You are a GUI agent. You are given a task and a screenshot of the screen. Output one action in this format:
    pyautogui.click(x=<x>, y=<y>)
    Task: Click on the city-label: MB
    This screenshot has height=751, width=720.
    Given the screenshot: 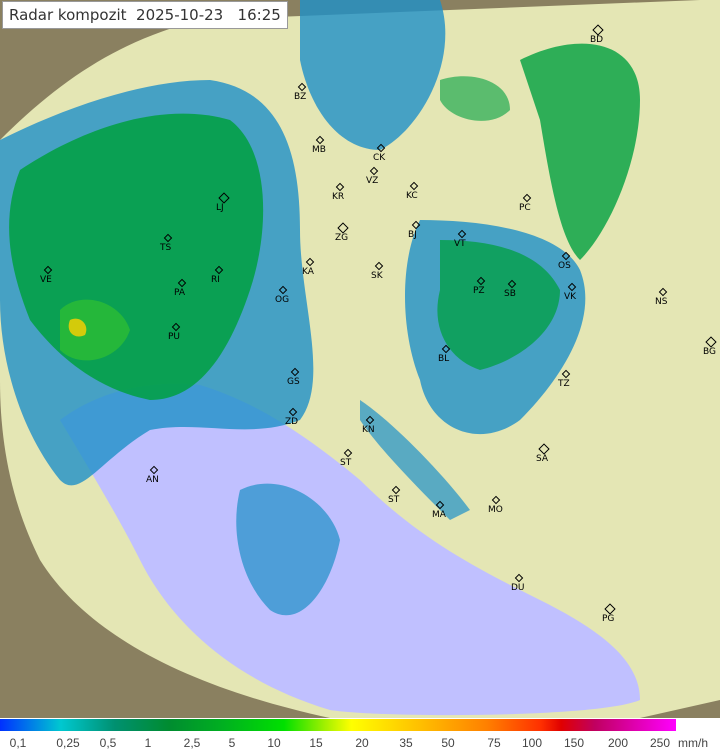 What is the action you would take?
    pyautogui.click(x=319, y=150)
    